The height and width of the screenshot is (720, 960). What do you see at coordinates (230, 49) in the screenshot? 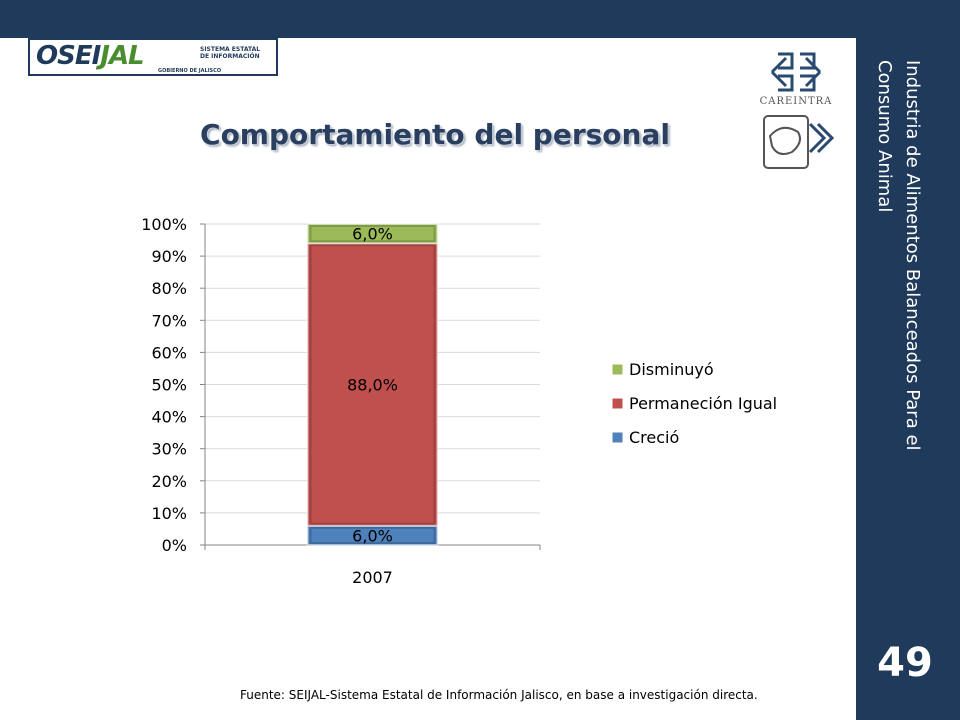
I see `logo-subtitle-line1: SISTEMA ESTATAL` at bounding box center [230, 49].